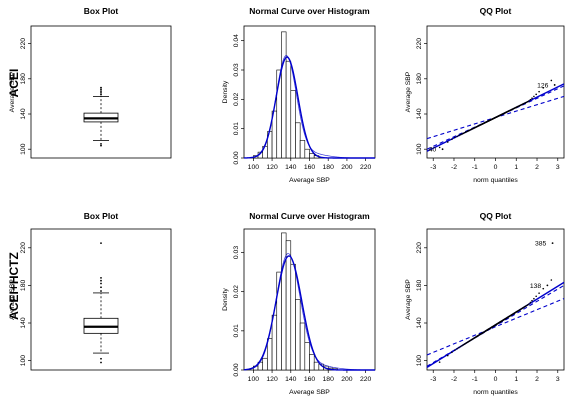 The image size is (579, 409). Describe the element at coordinates (495, 180) in the screenshot. I see `x-axis-label: norm quantiles` at that location.